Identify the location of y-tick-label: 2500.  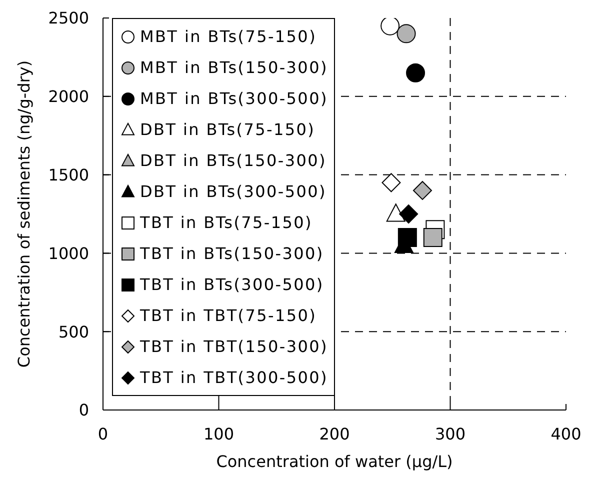
(68, 18).